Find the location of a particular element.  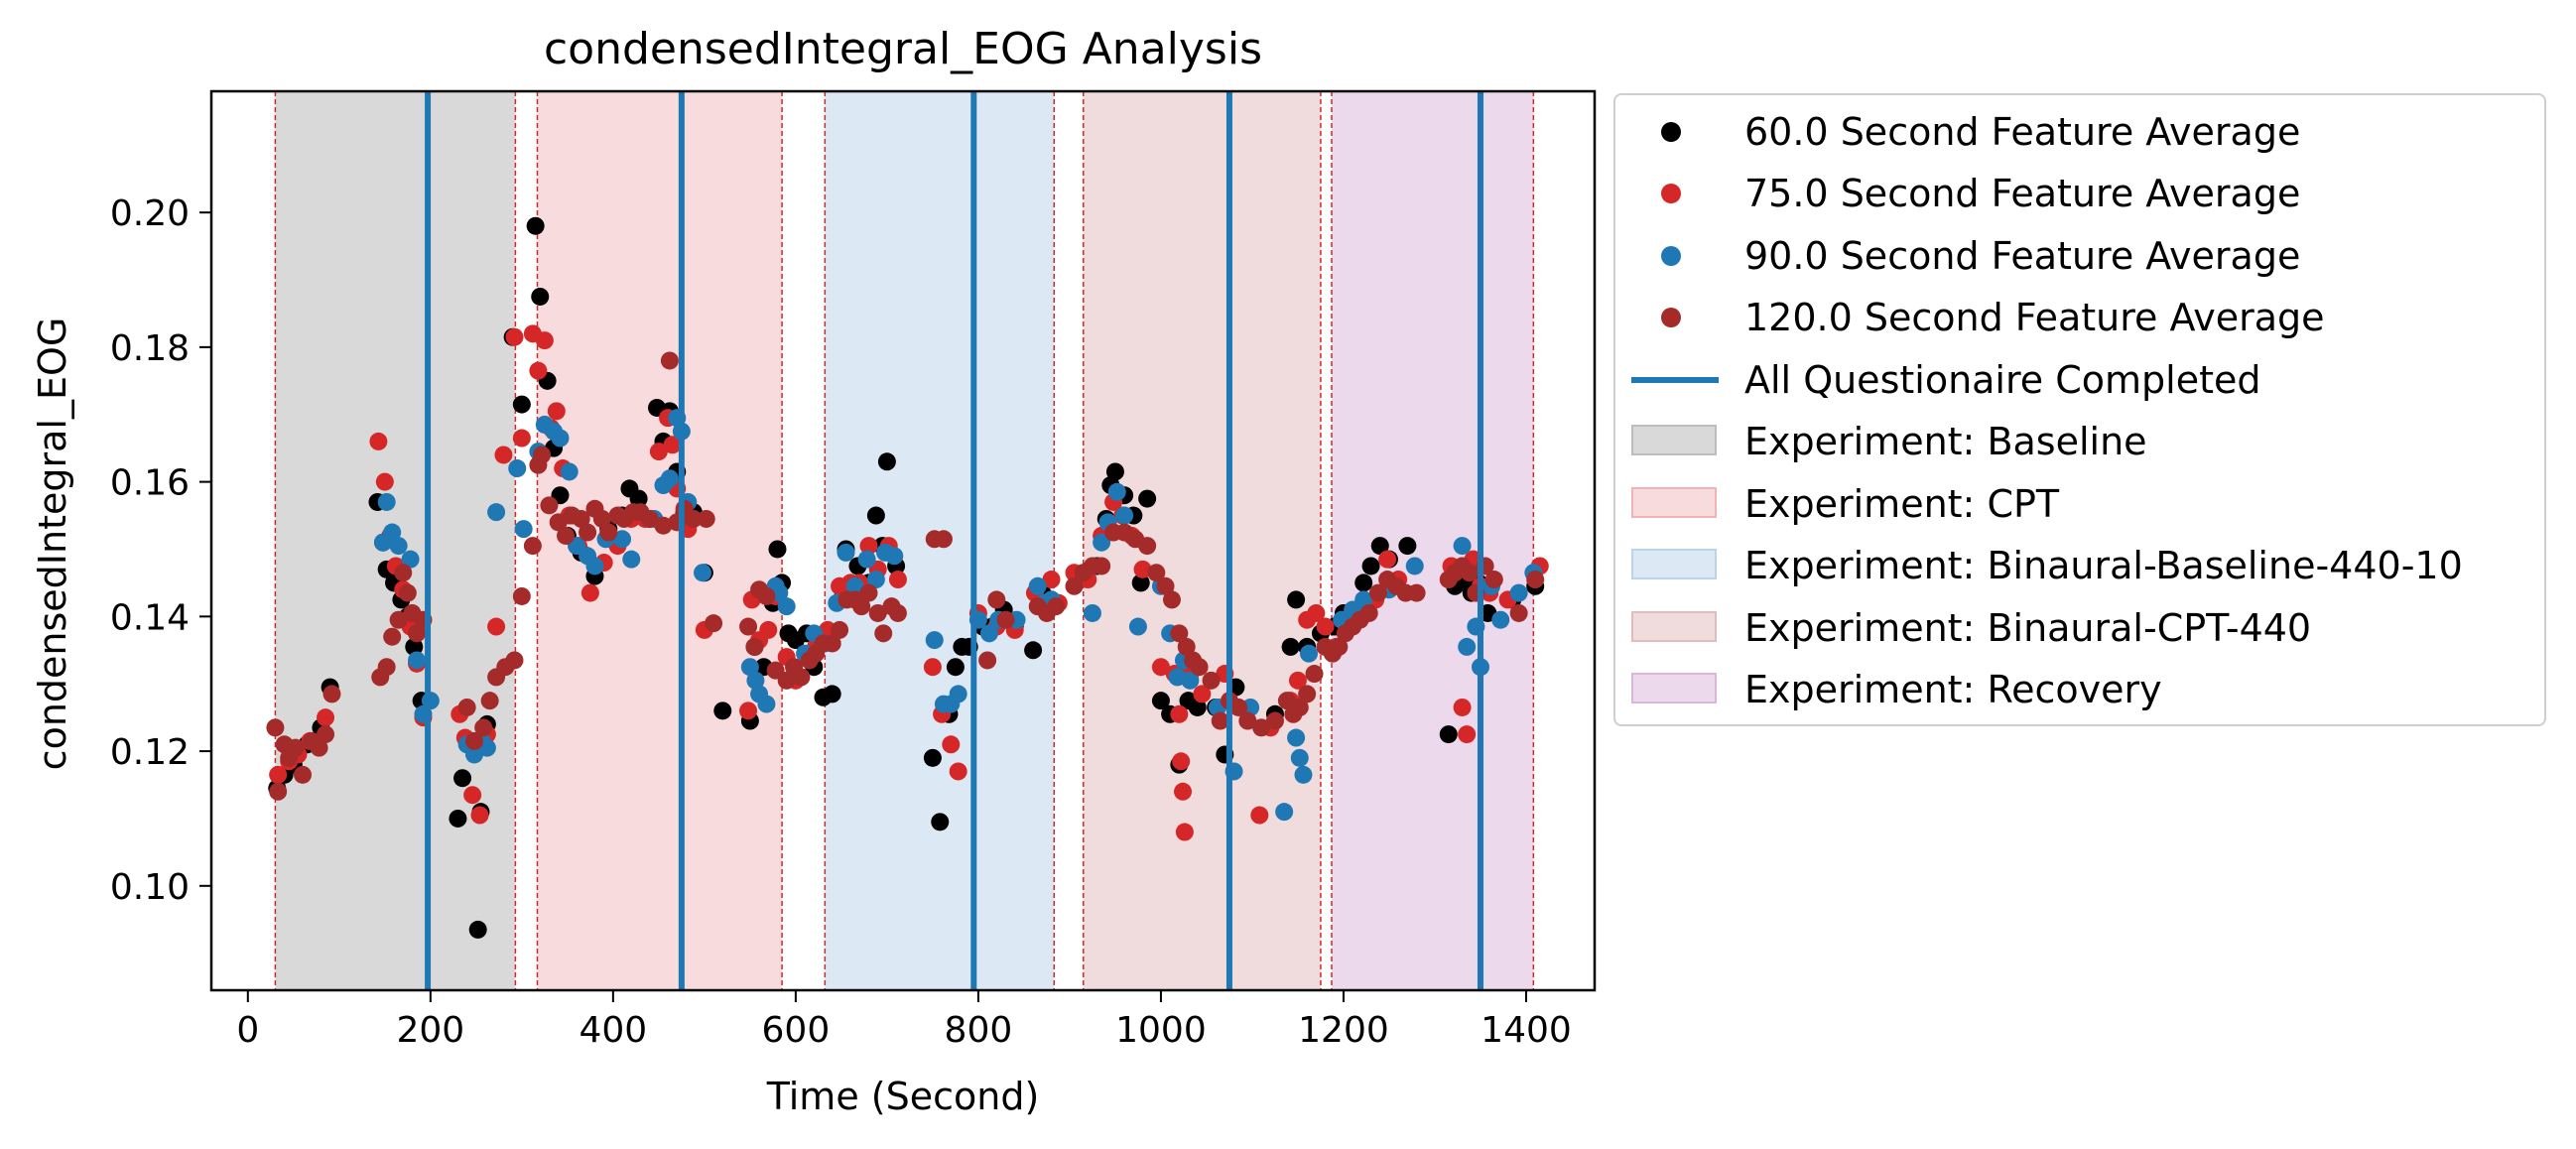

legend-label: All Questionaire Completed is located at coordinates (2003, 380).